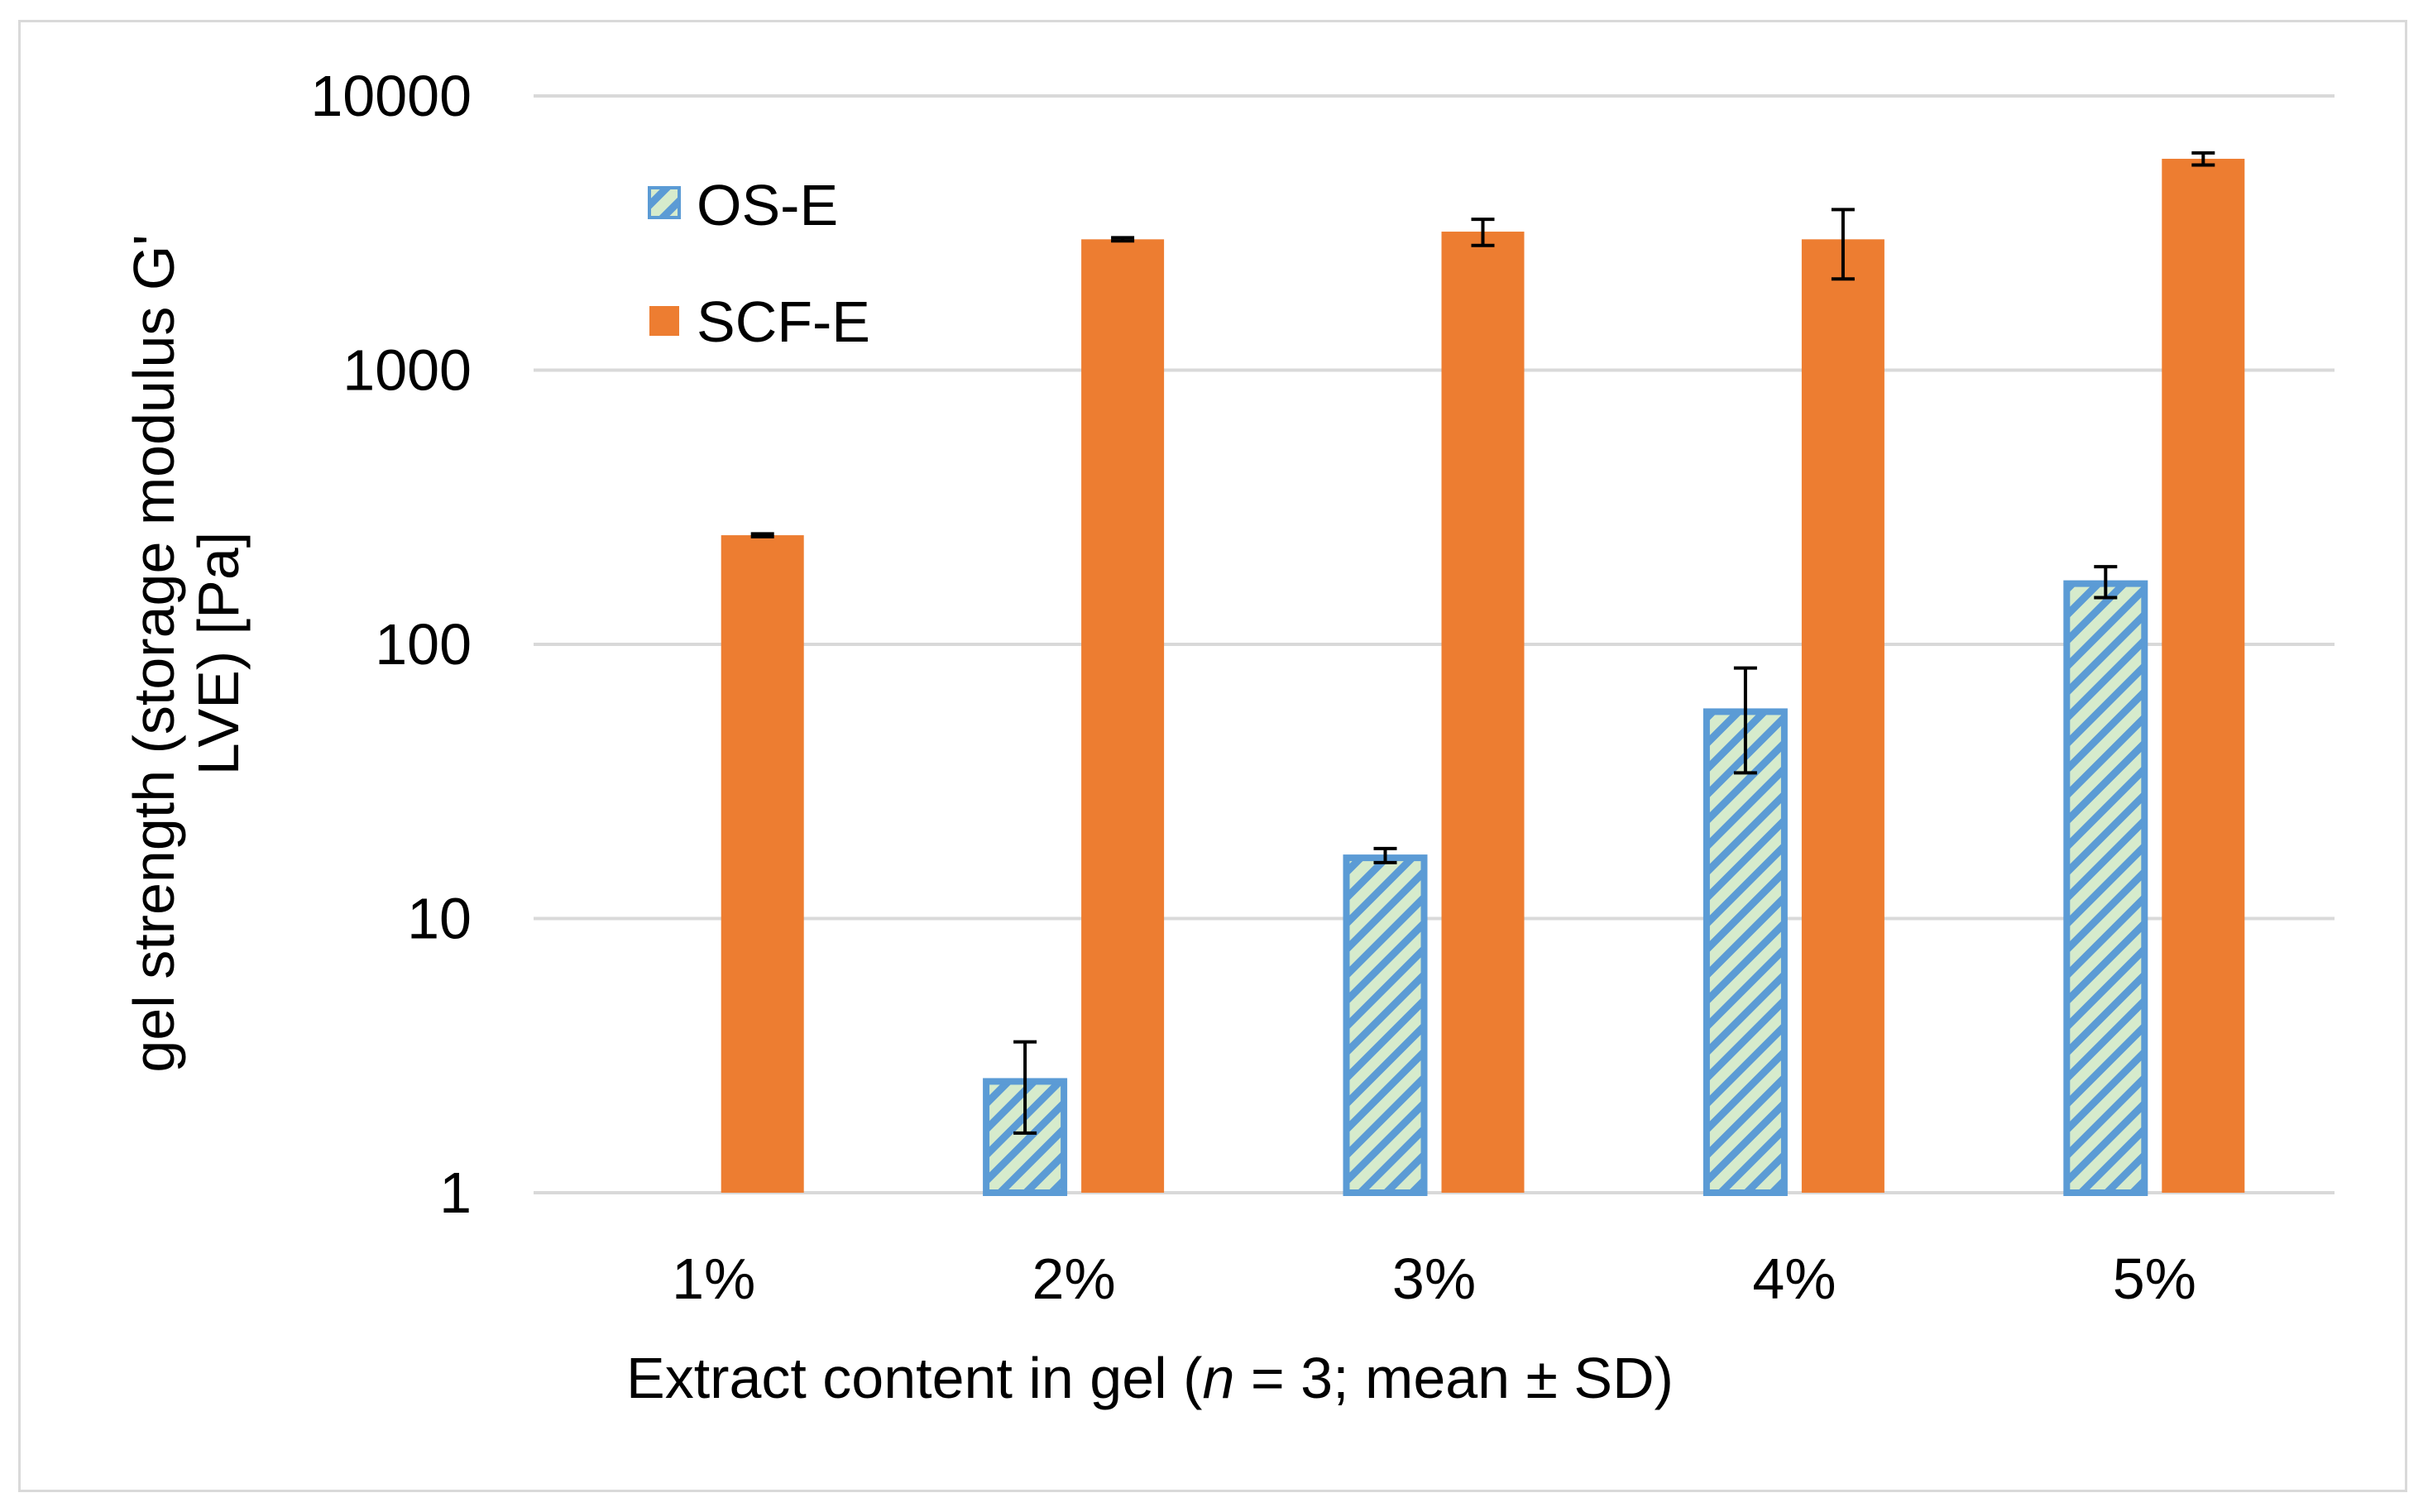 The height and width of the screenshot is (1512, 2428). Describe the element at coordinates (664, 202) in the screenshot. I see `legend-swatch-os-e` at that location.